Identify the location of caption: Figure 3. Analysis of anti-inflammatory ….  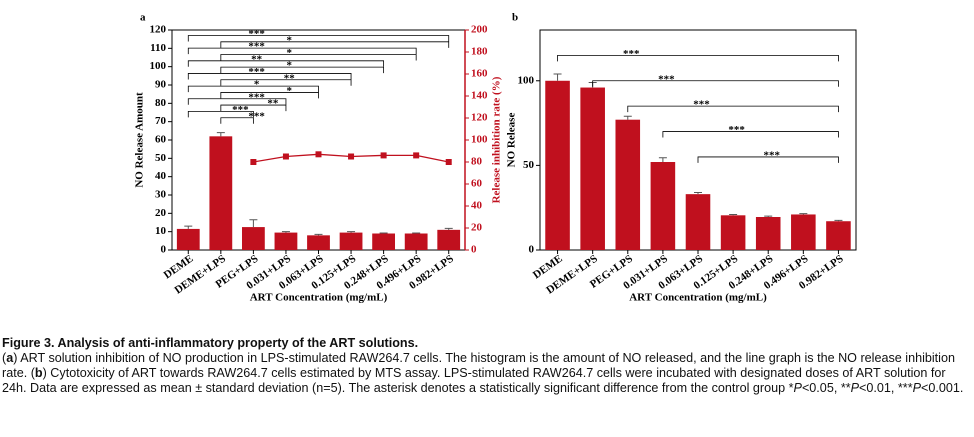
(487, 366).